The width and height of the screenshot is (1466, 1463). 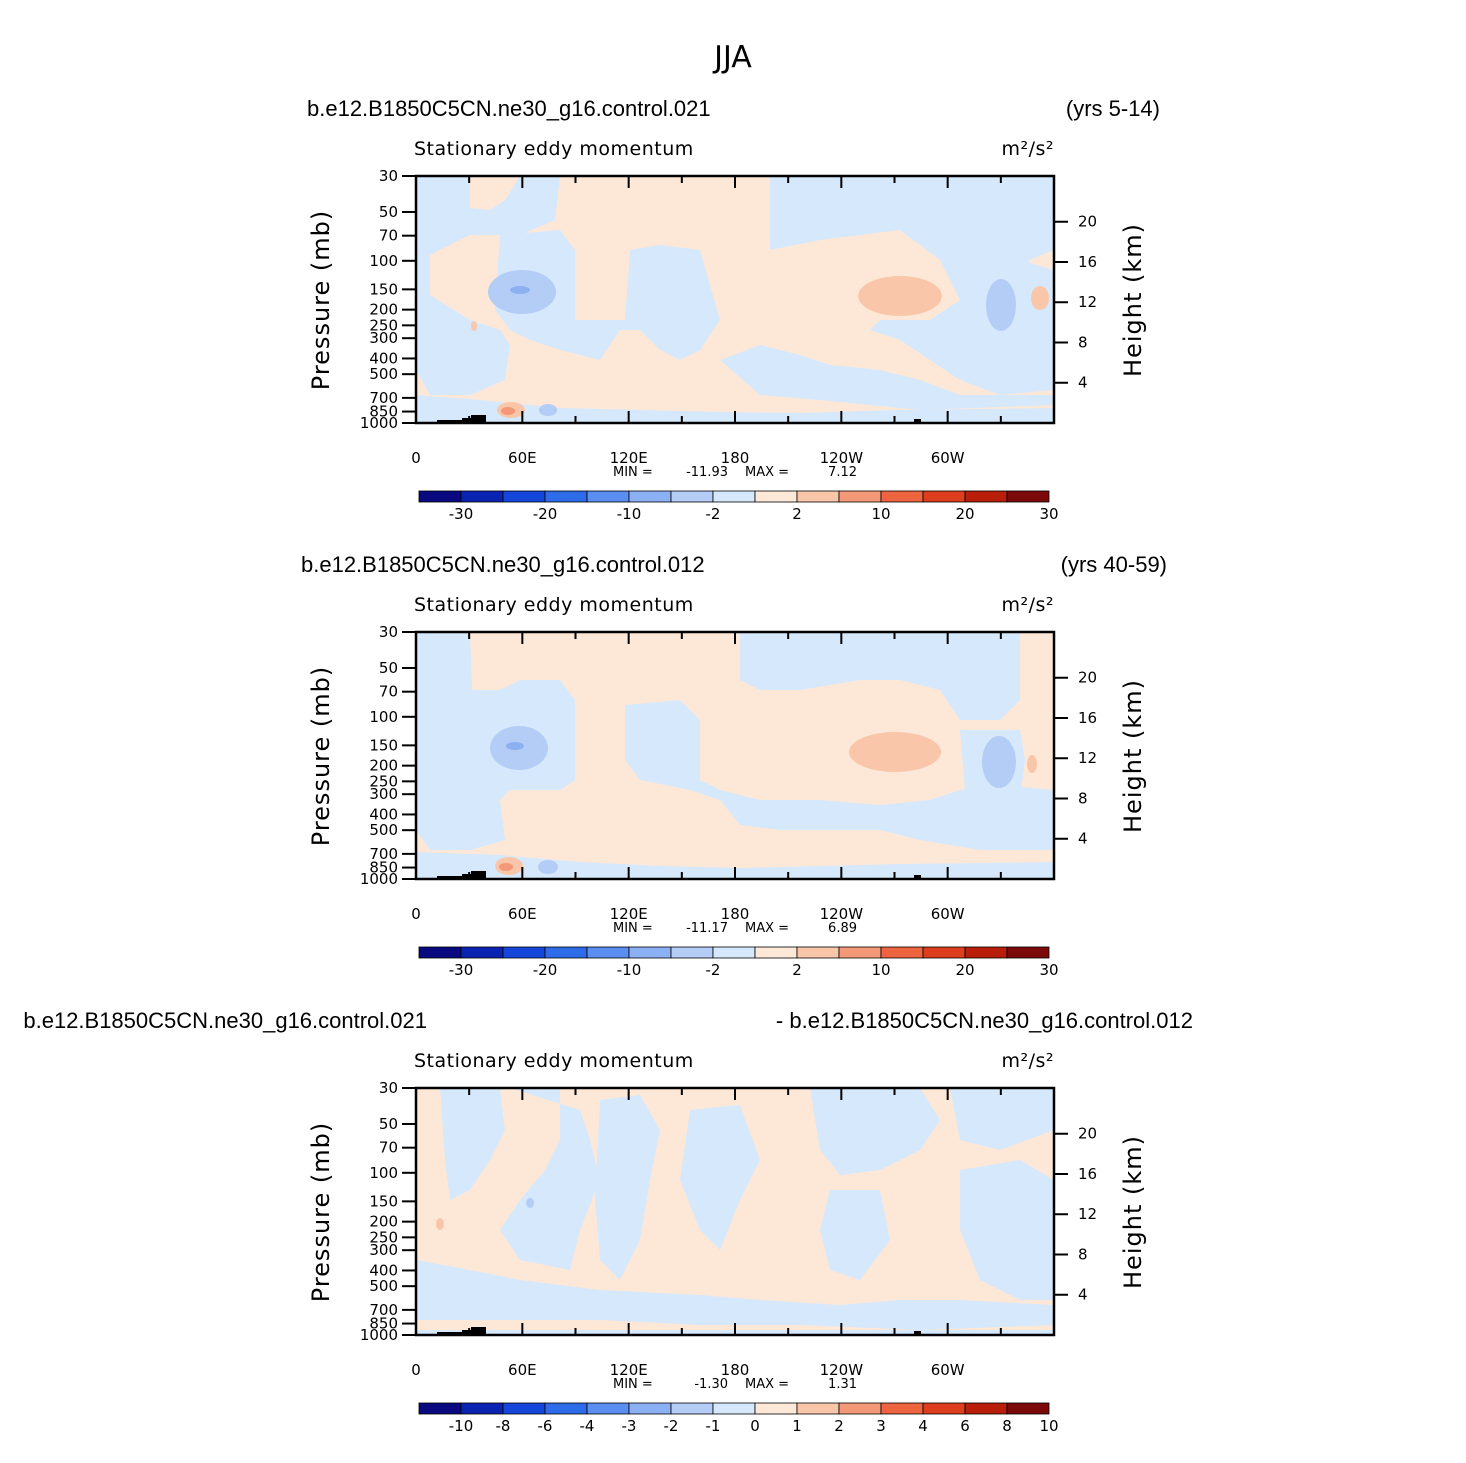 What do you see at coordinates (450, 725) in the screenshot?
I see `panel-2-neg-region-asia` at bounding box center [450, 725].